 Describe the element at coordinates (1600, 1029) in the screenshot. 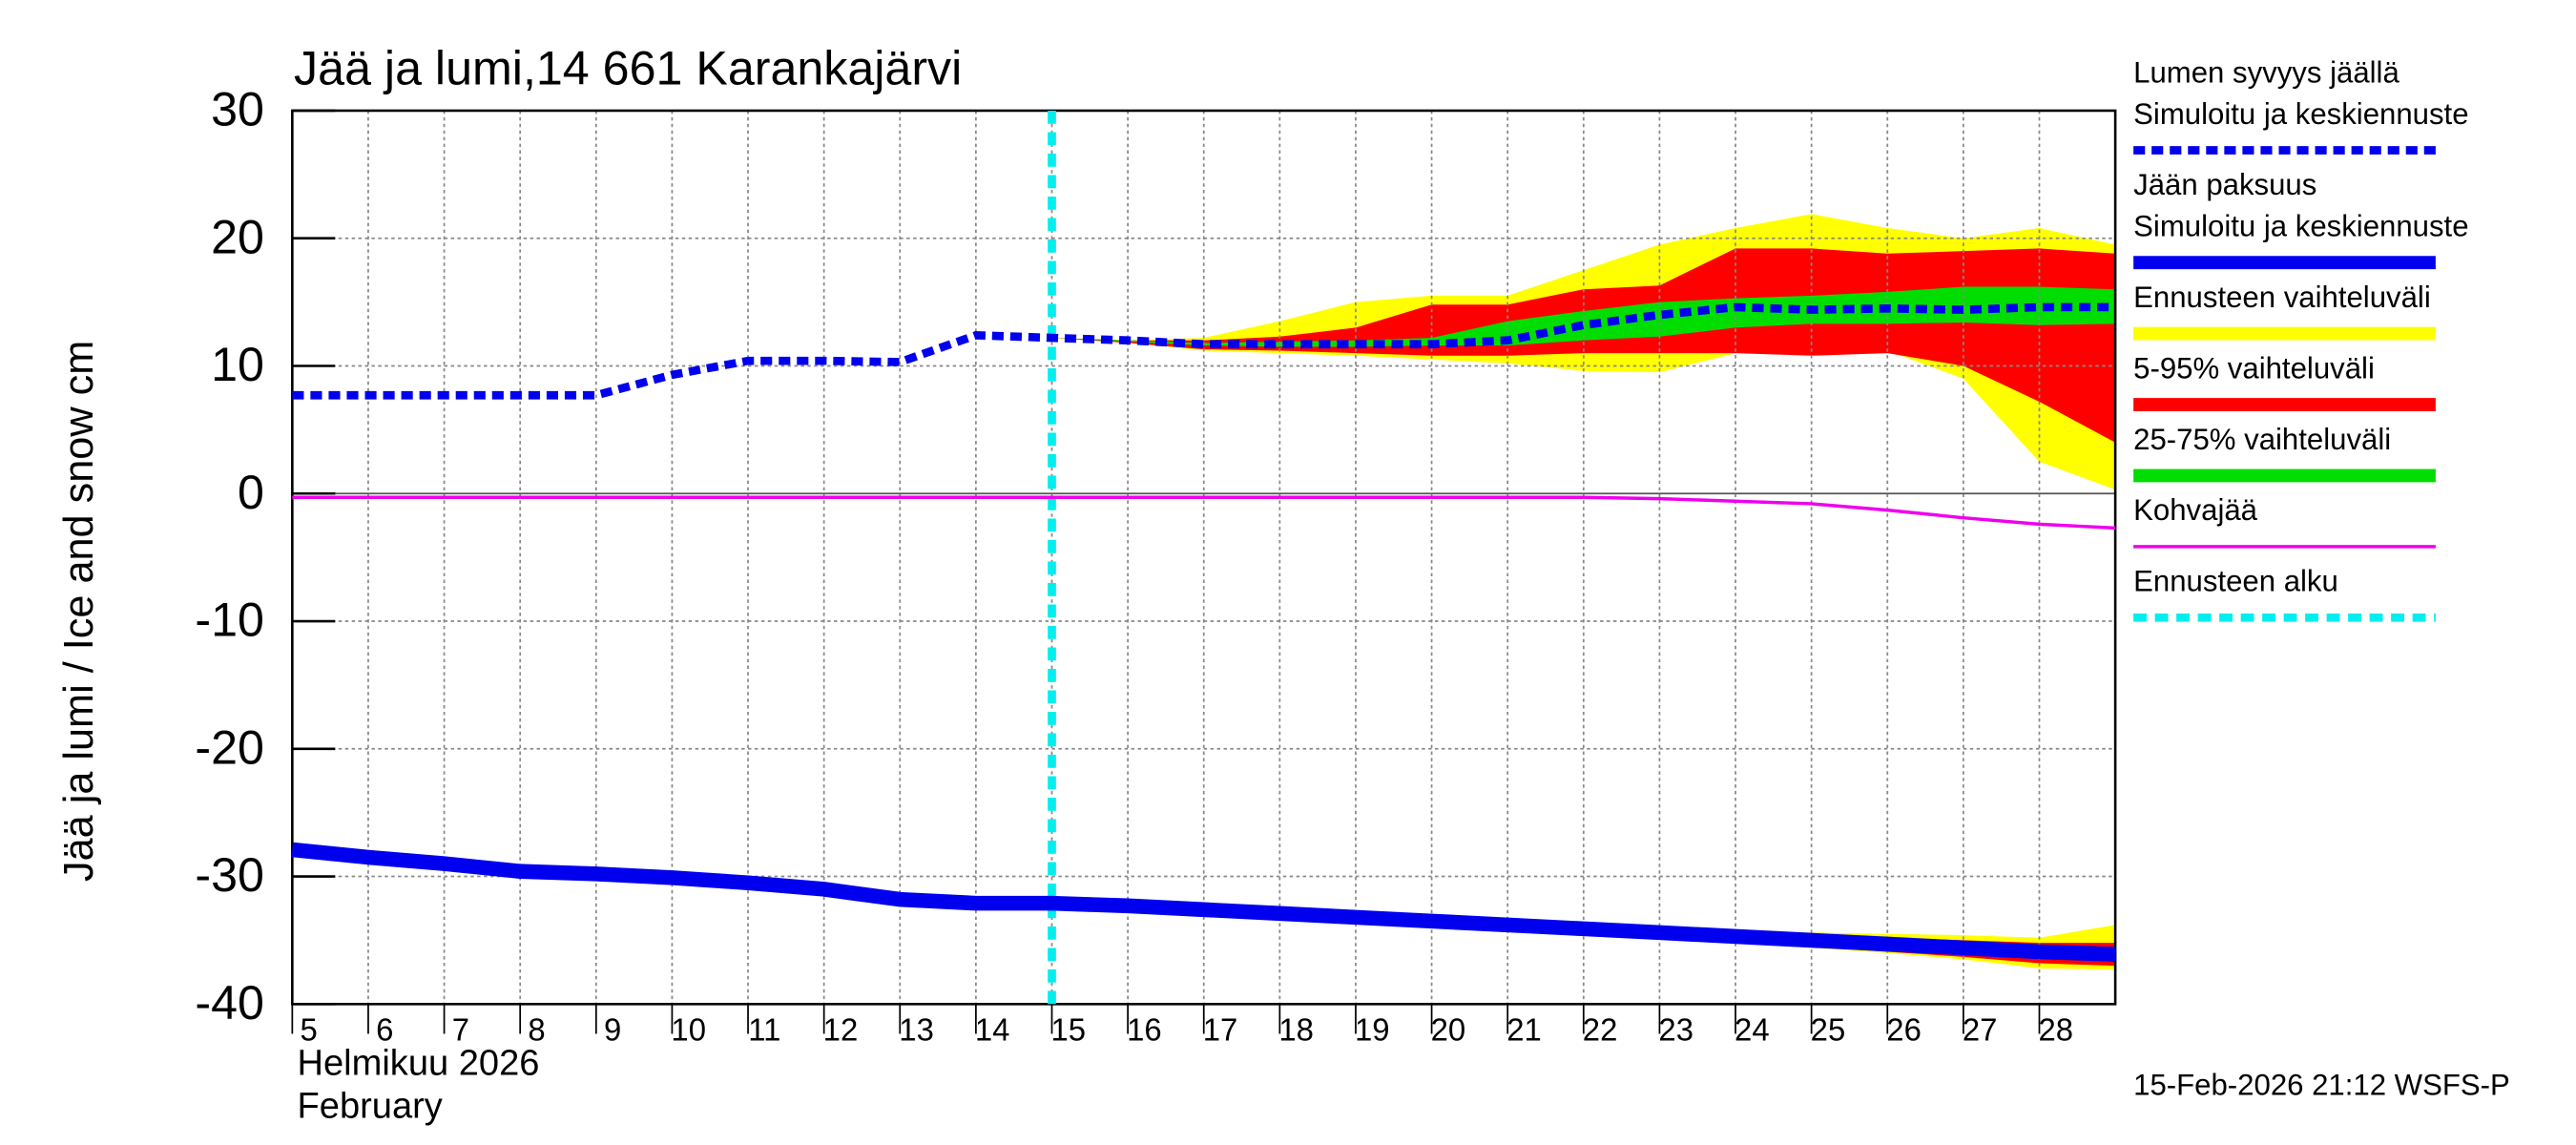

I see `x-tick-label: 22` at that location.